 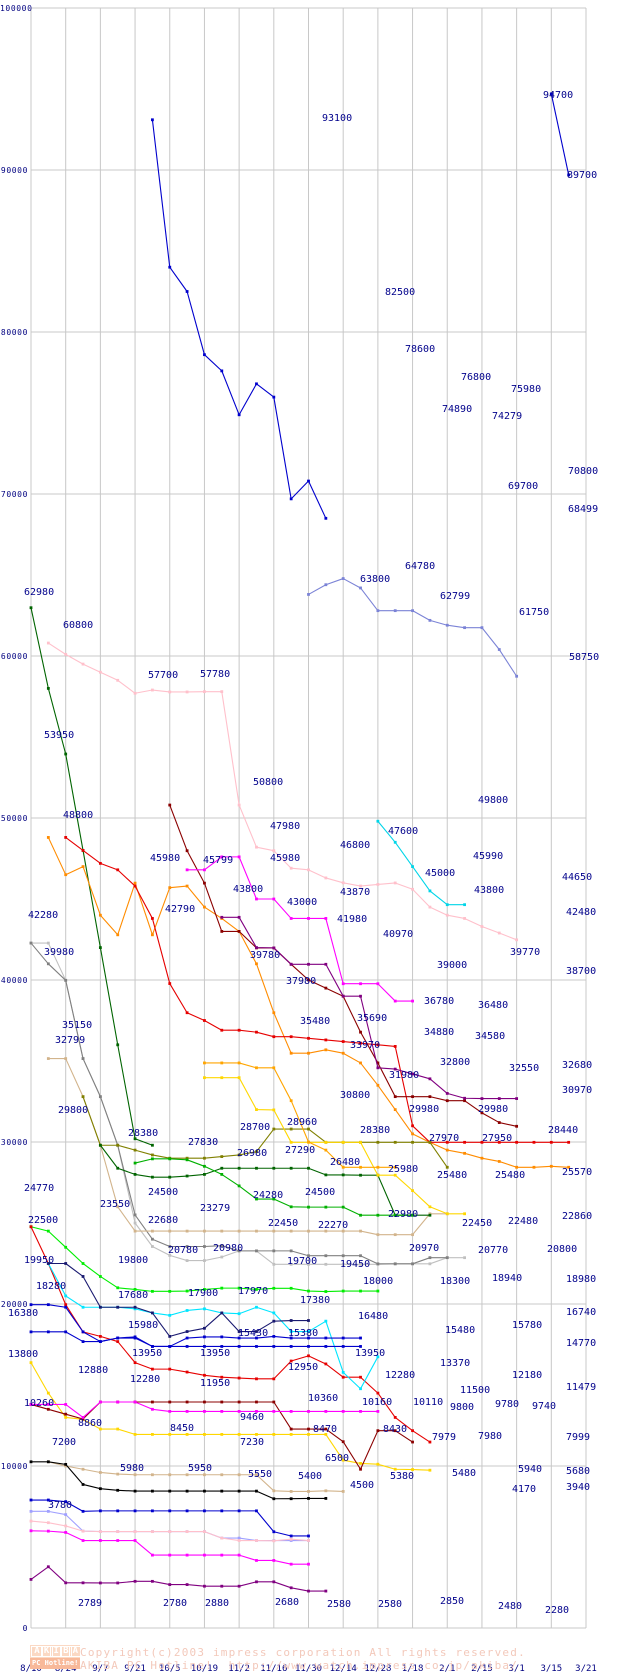 I want to click on point-label: 14770, so click(x=581, y=1343).